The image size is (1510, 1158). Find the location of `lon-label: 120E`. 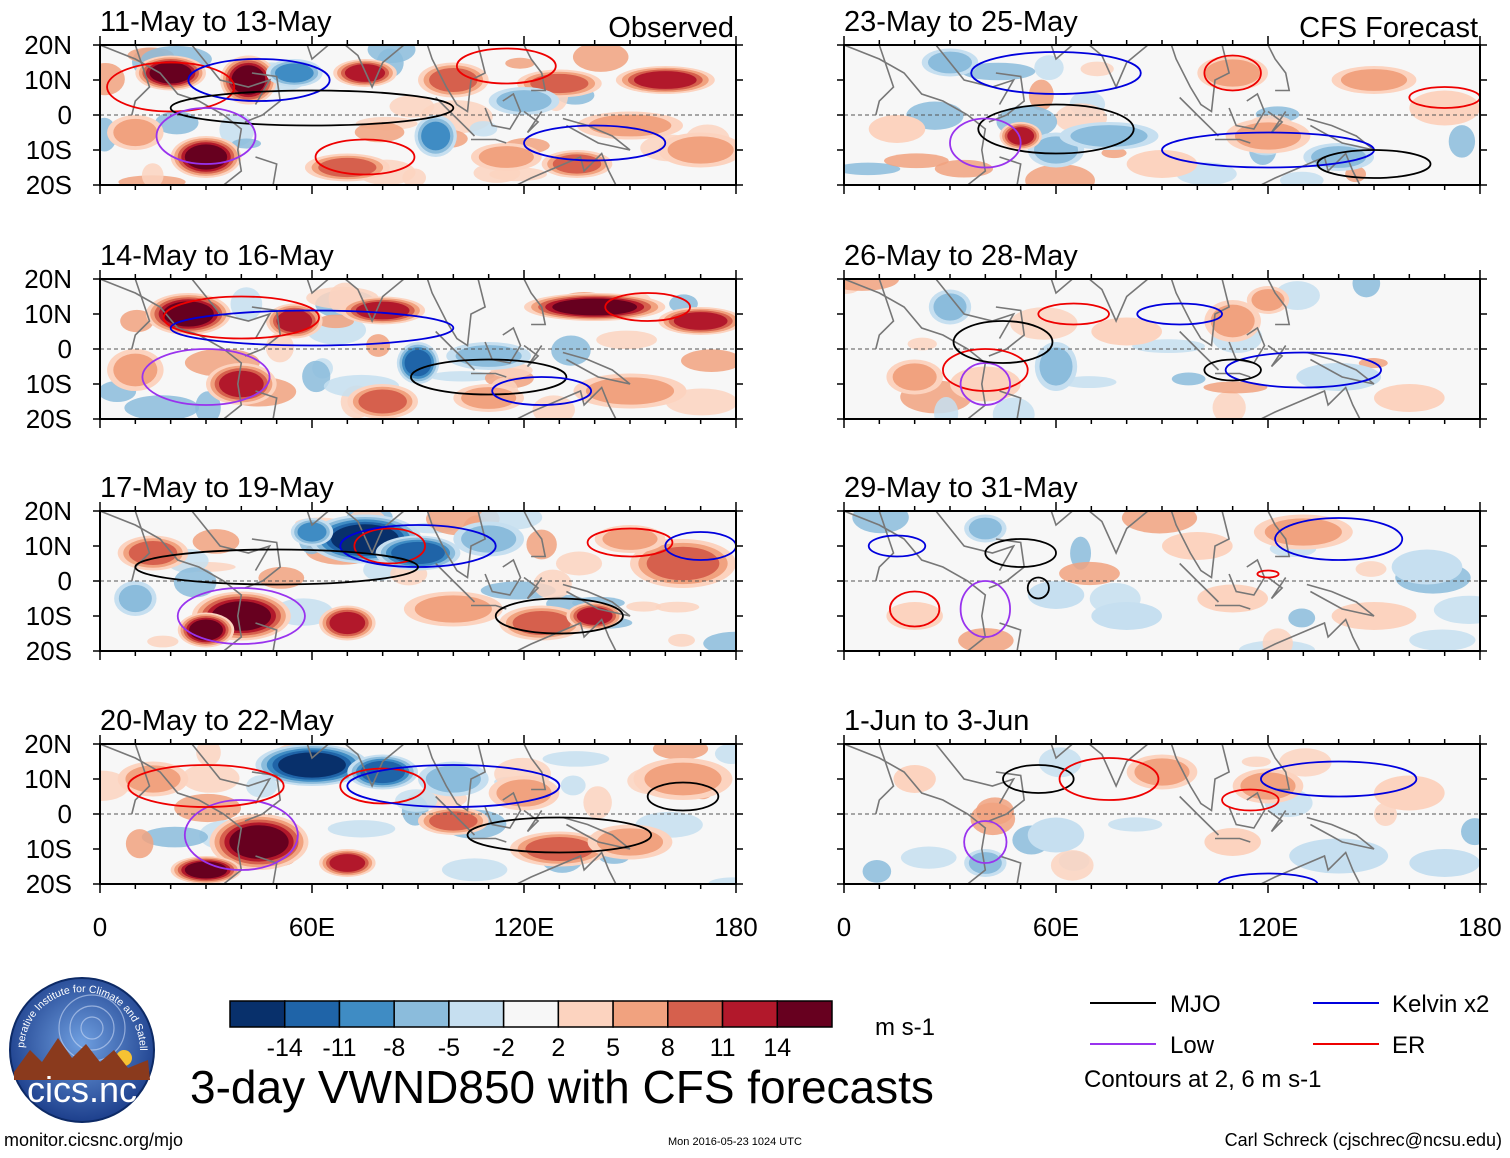

lon-label: 120E is located at coordinates (524, 927).